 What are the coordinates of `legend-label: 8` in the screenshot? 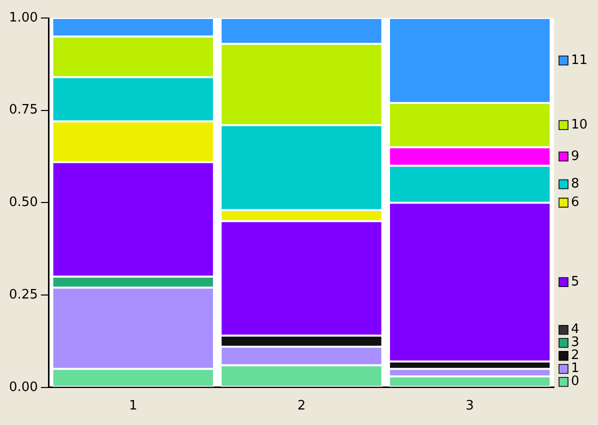 It's located at (575, 184).